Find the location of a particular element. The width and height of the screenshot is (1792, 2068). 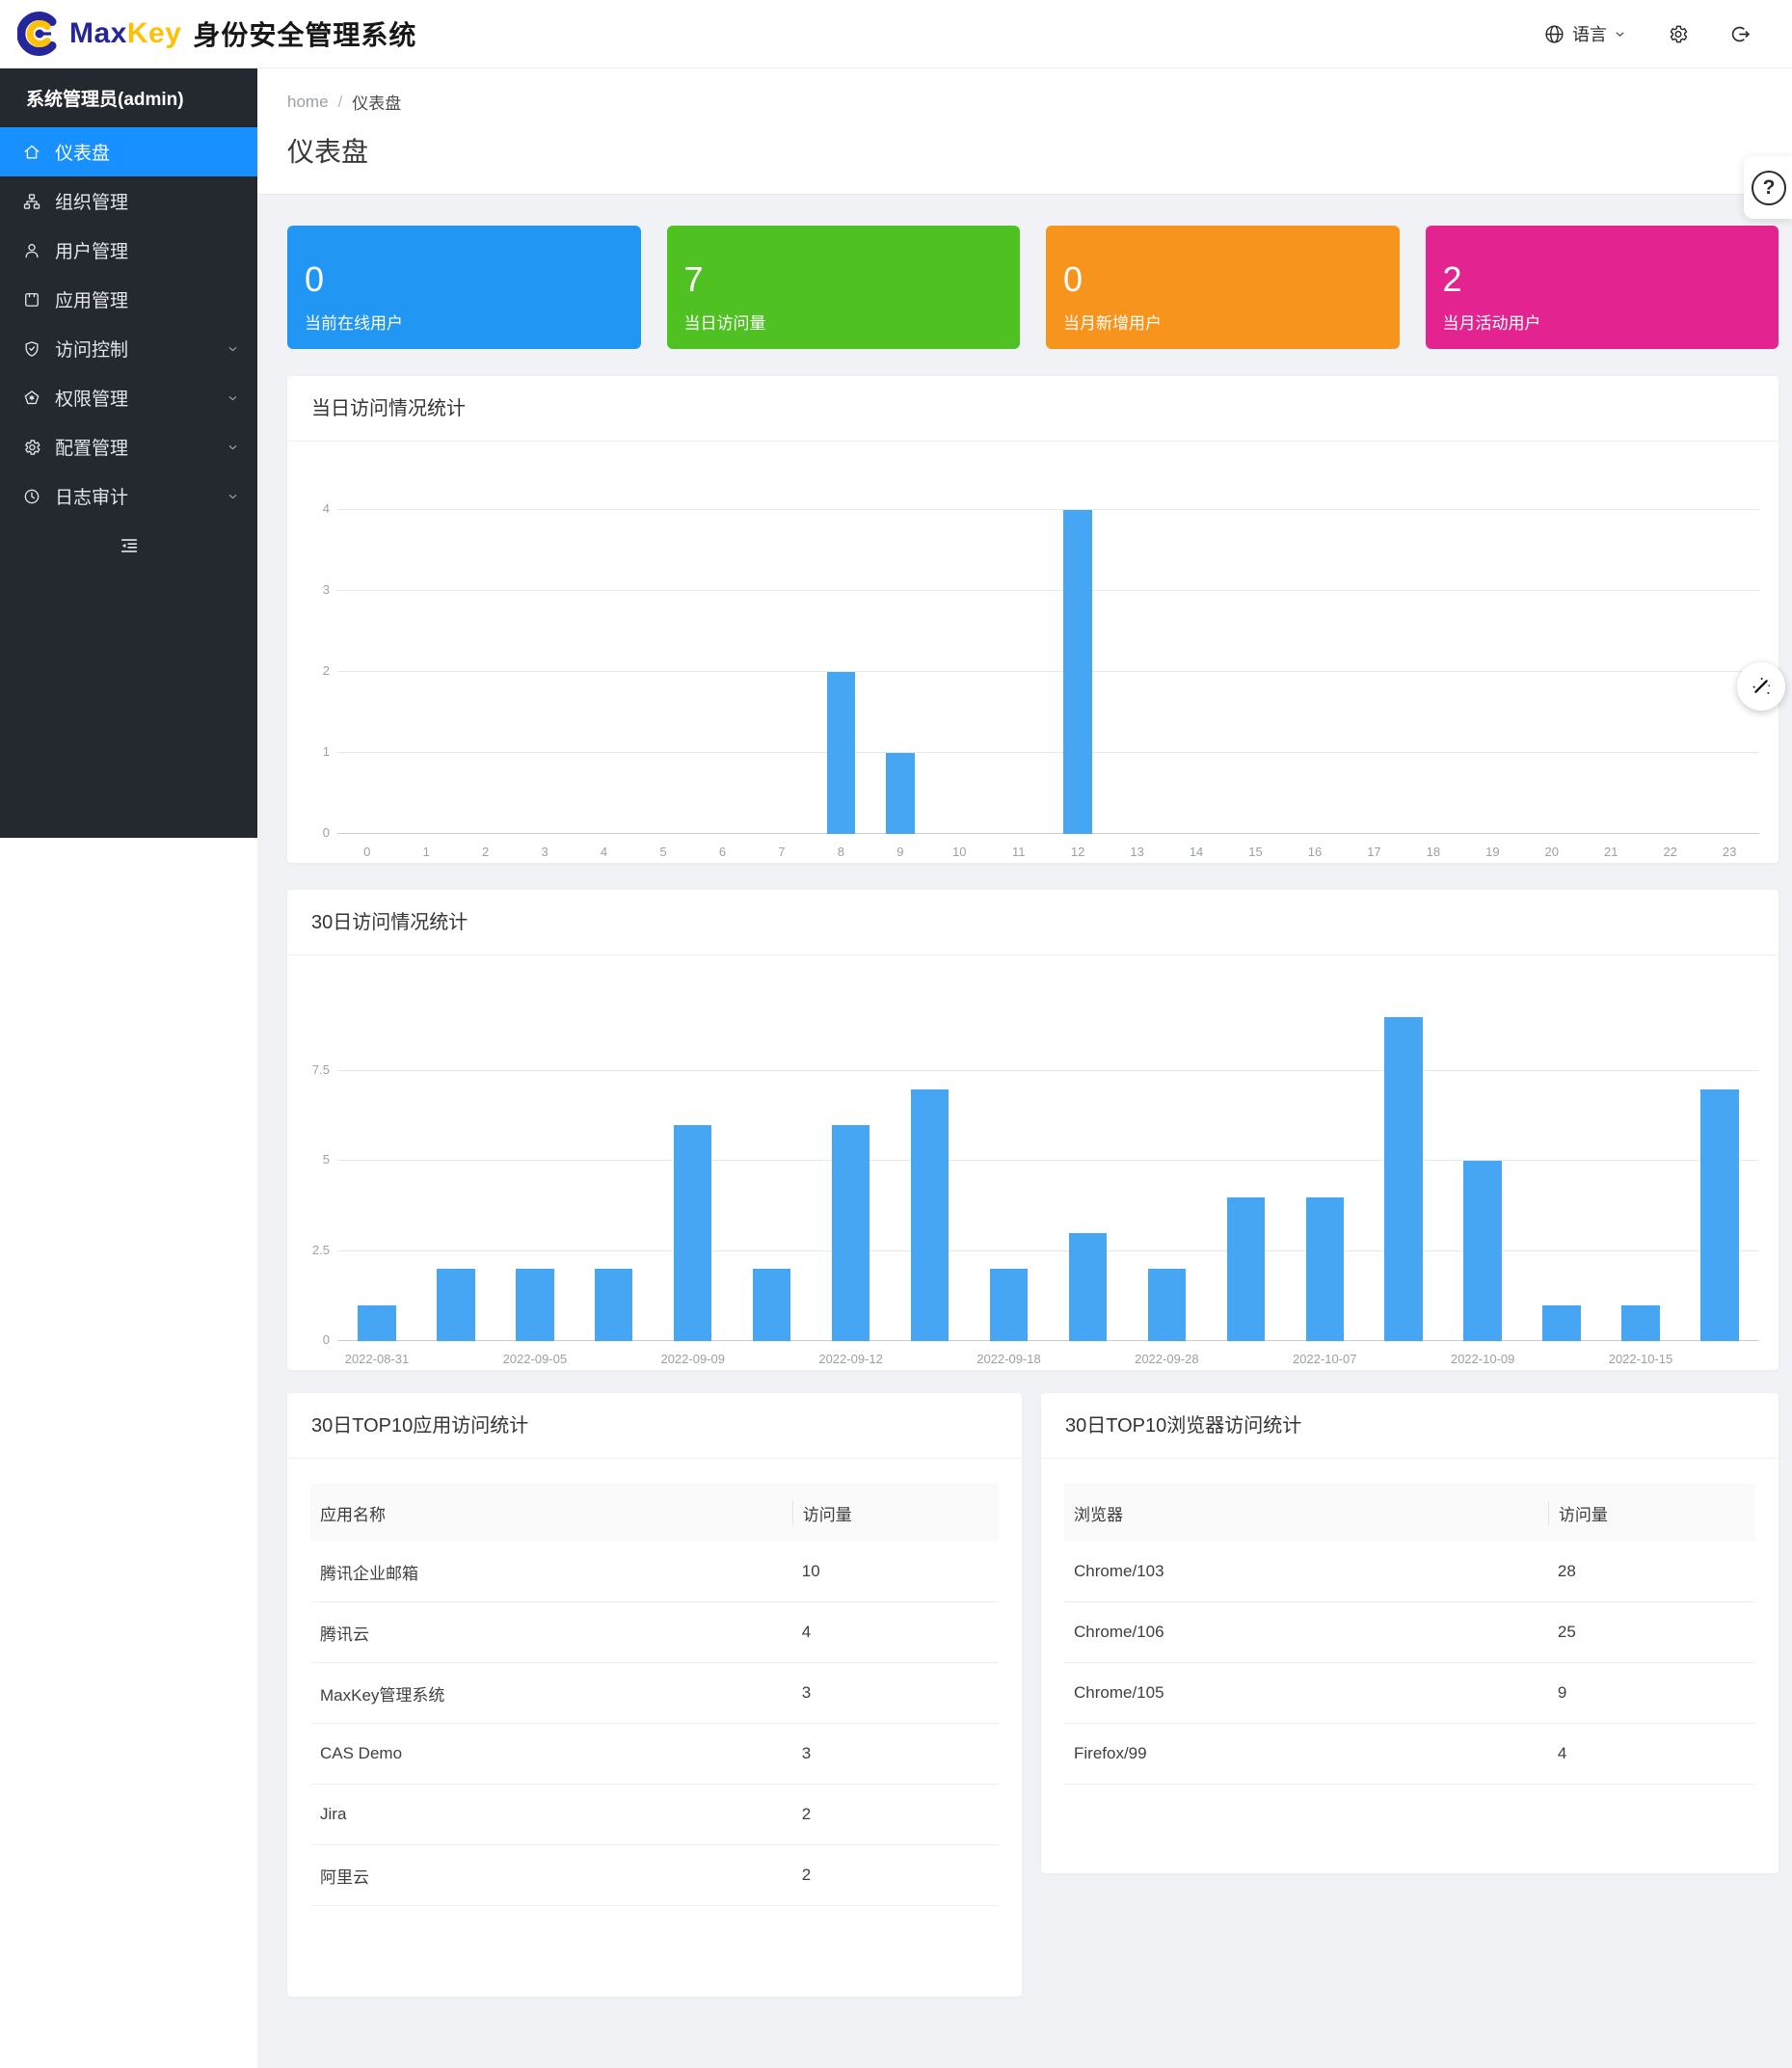

pentagon-icon is located at coordinates (31, 398).